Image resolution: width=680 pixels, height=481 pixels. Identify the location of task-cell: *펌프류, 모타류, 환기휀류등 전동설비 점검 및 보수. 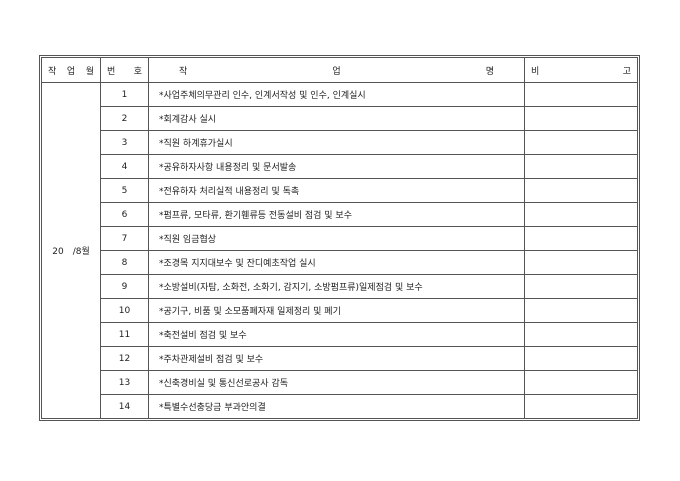
(336, 214).